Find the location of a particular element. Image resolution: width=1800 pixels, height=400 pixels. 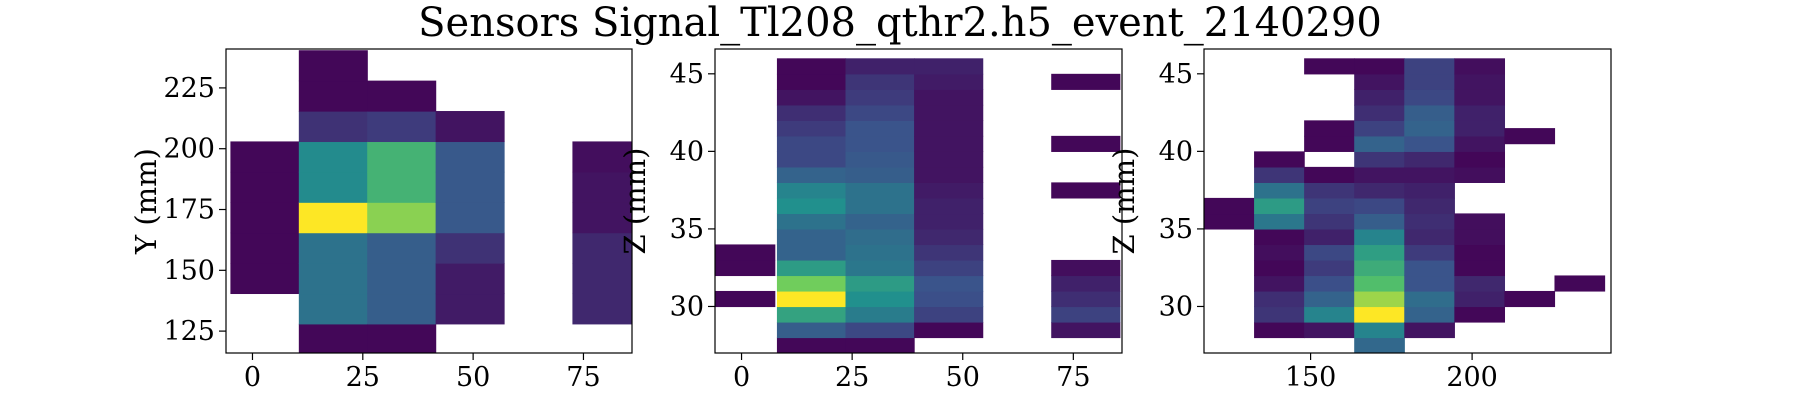

y-axis-label: Z (mm) is located at coordinates (1124, 201).